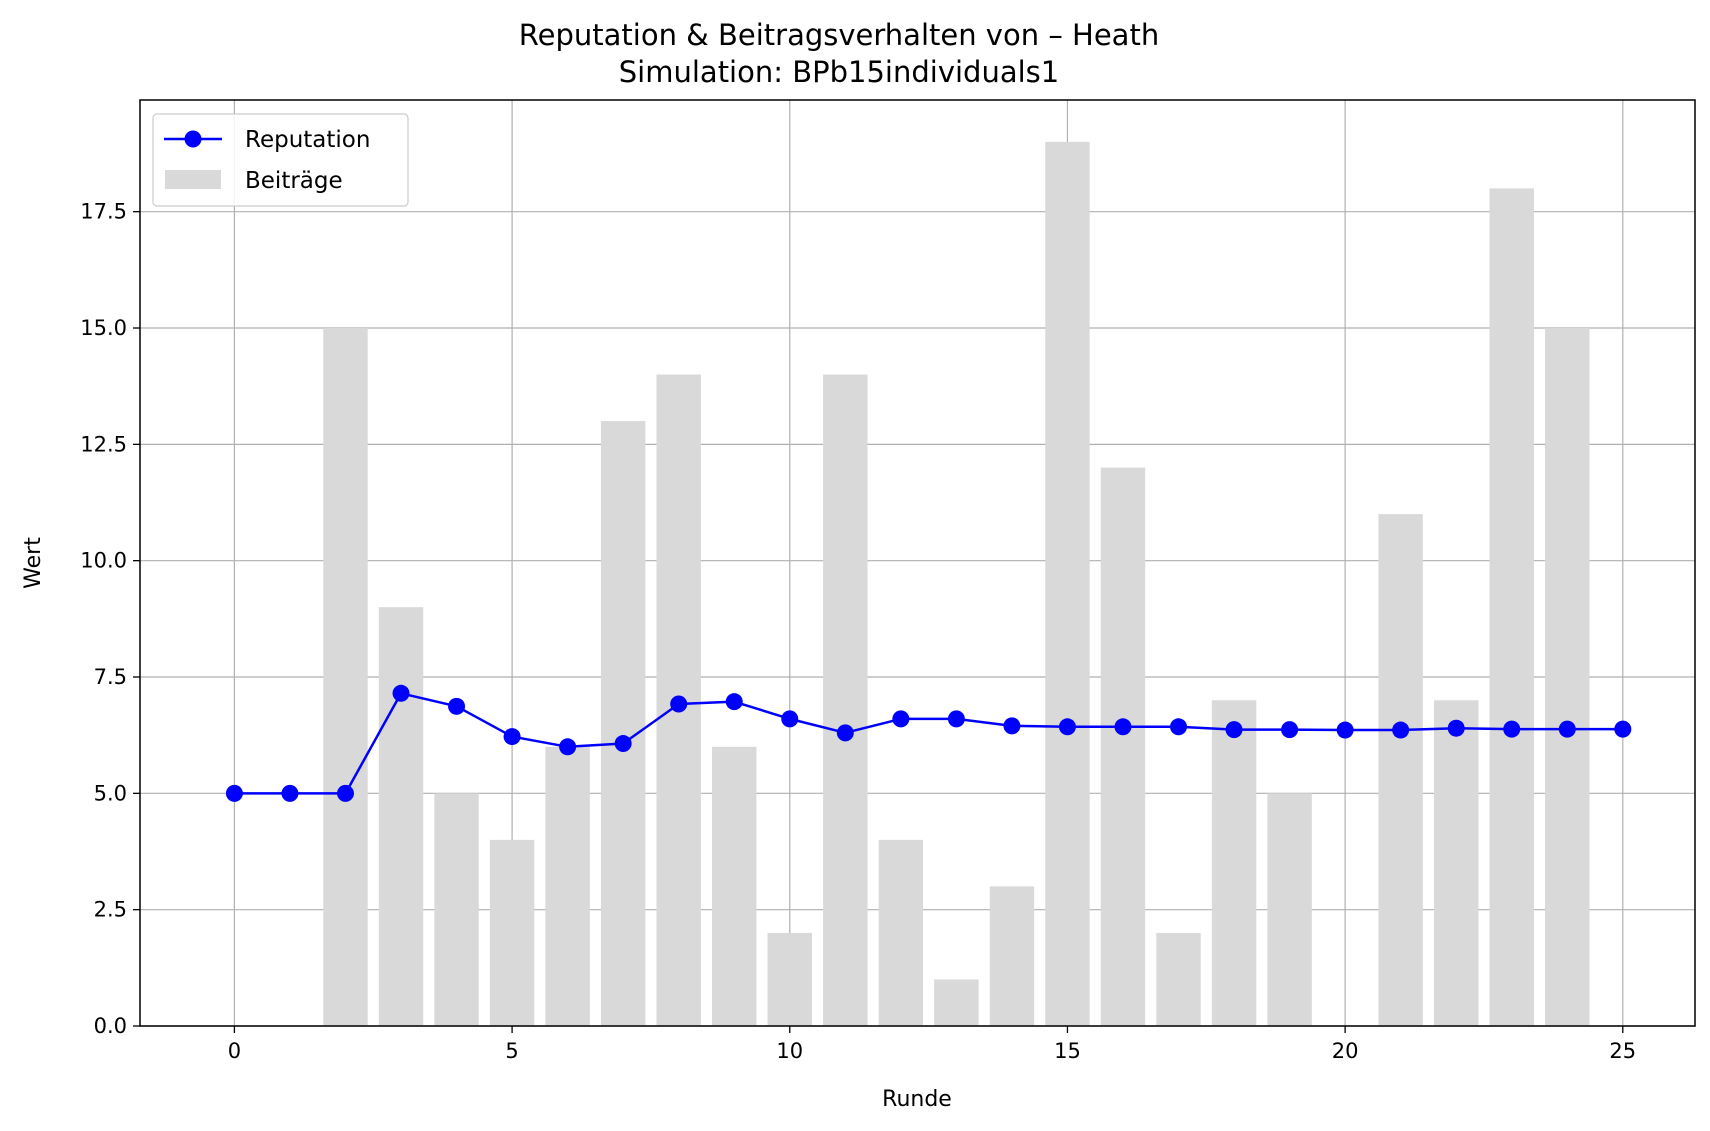 Image resolution: width=1710 pixels, height=1131 pixels. What do you see at coordinates (294, 181) in the screenshot?
I see `legend-label-beitraege: Beiträge` at bounding box center [294, 181].